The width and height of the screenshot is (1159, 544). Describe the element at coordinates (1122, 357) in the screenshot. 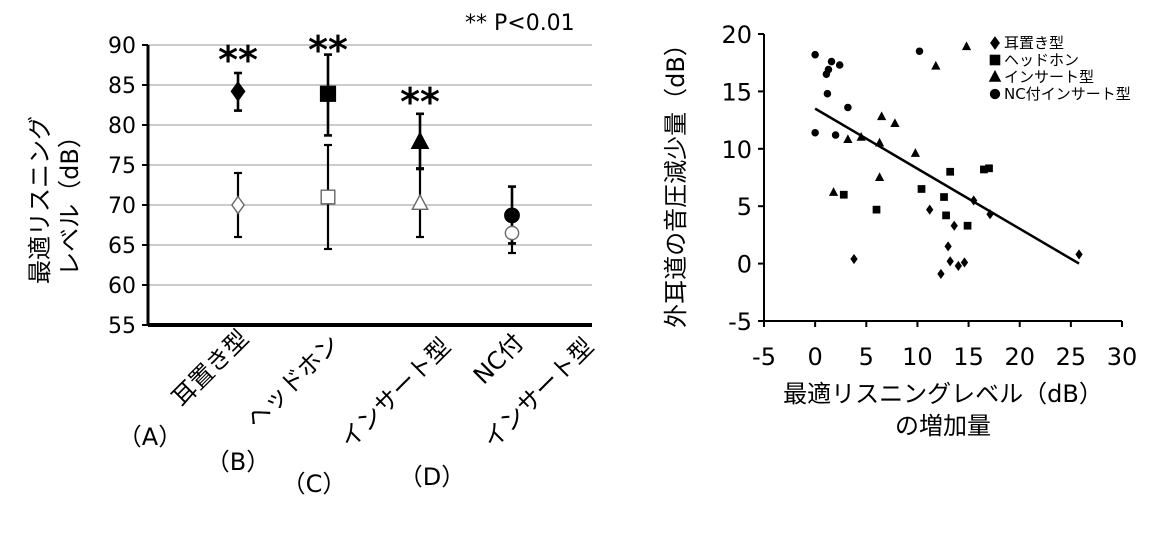

I see `right-x-tick-label: 30` at that location.